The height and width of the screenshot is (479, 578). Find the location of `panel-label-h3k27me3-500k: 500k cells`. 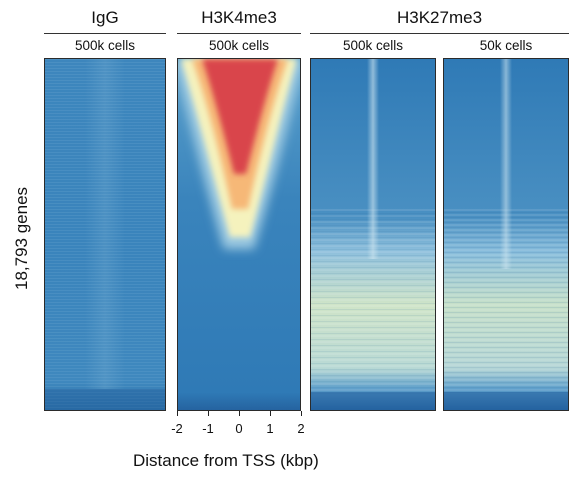

panel-label-h3k27me3-500k: 500k cells is located at coordinates (373, 45).